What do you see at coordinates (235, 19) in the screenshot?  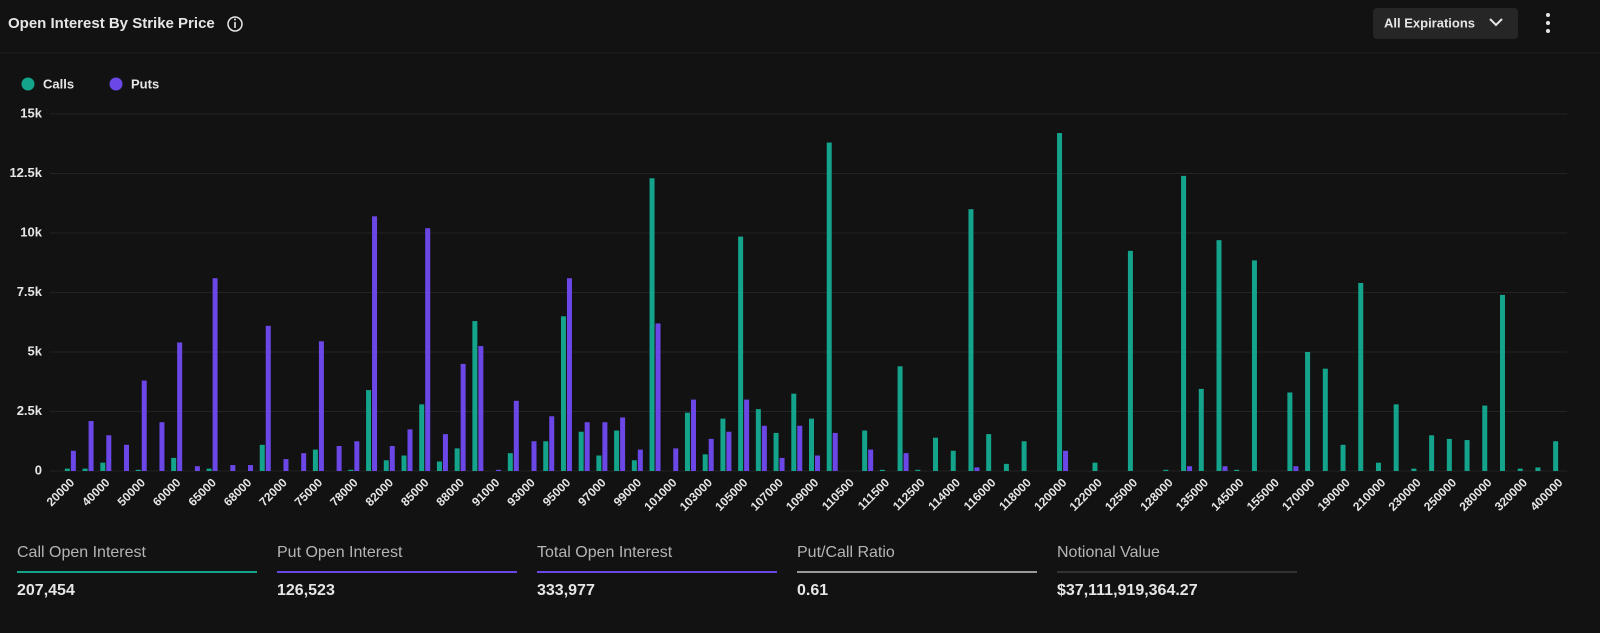 I see `info-dot` at bounding box center [235, 19].